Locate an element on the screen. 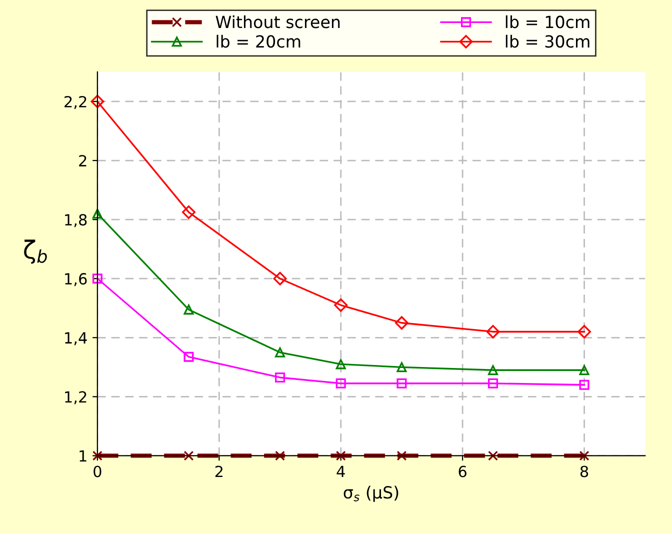  y-tick-label: 1 is located at coordinates (83, 456).